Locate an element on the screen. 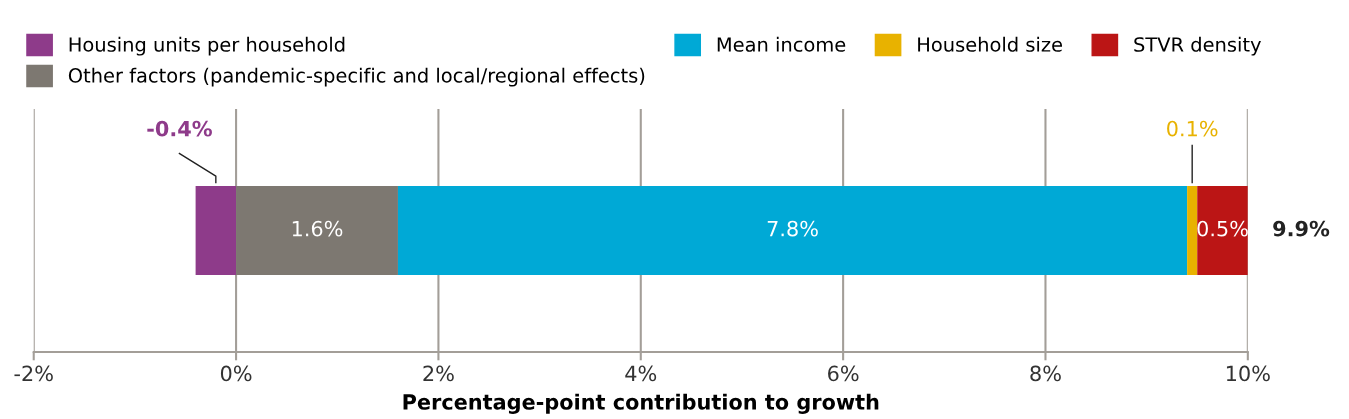  data-label: 7.8% is located at coordinates (792, 228).